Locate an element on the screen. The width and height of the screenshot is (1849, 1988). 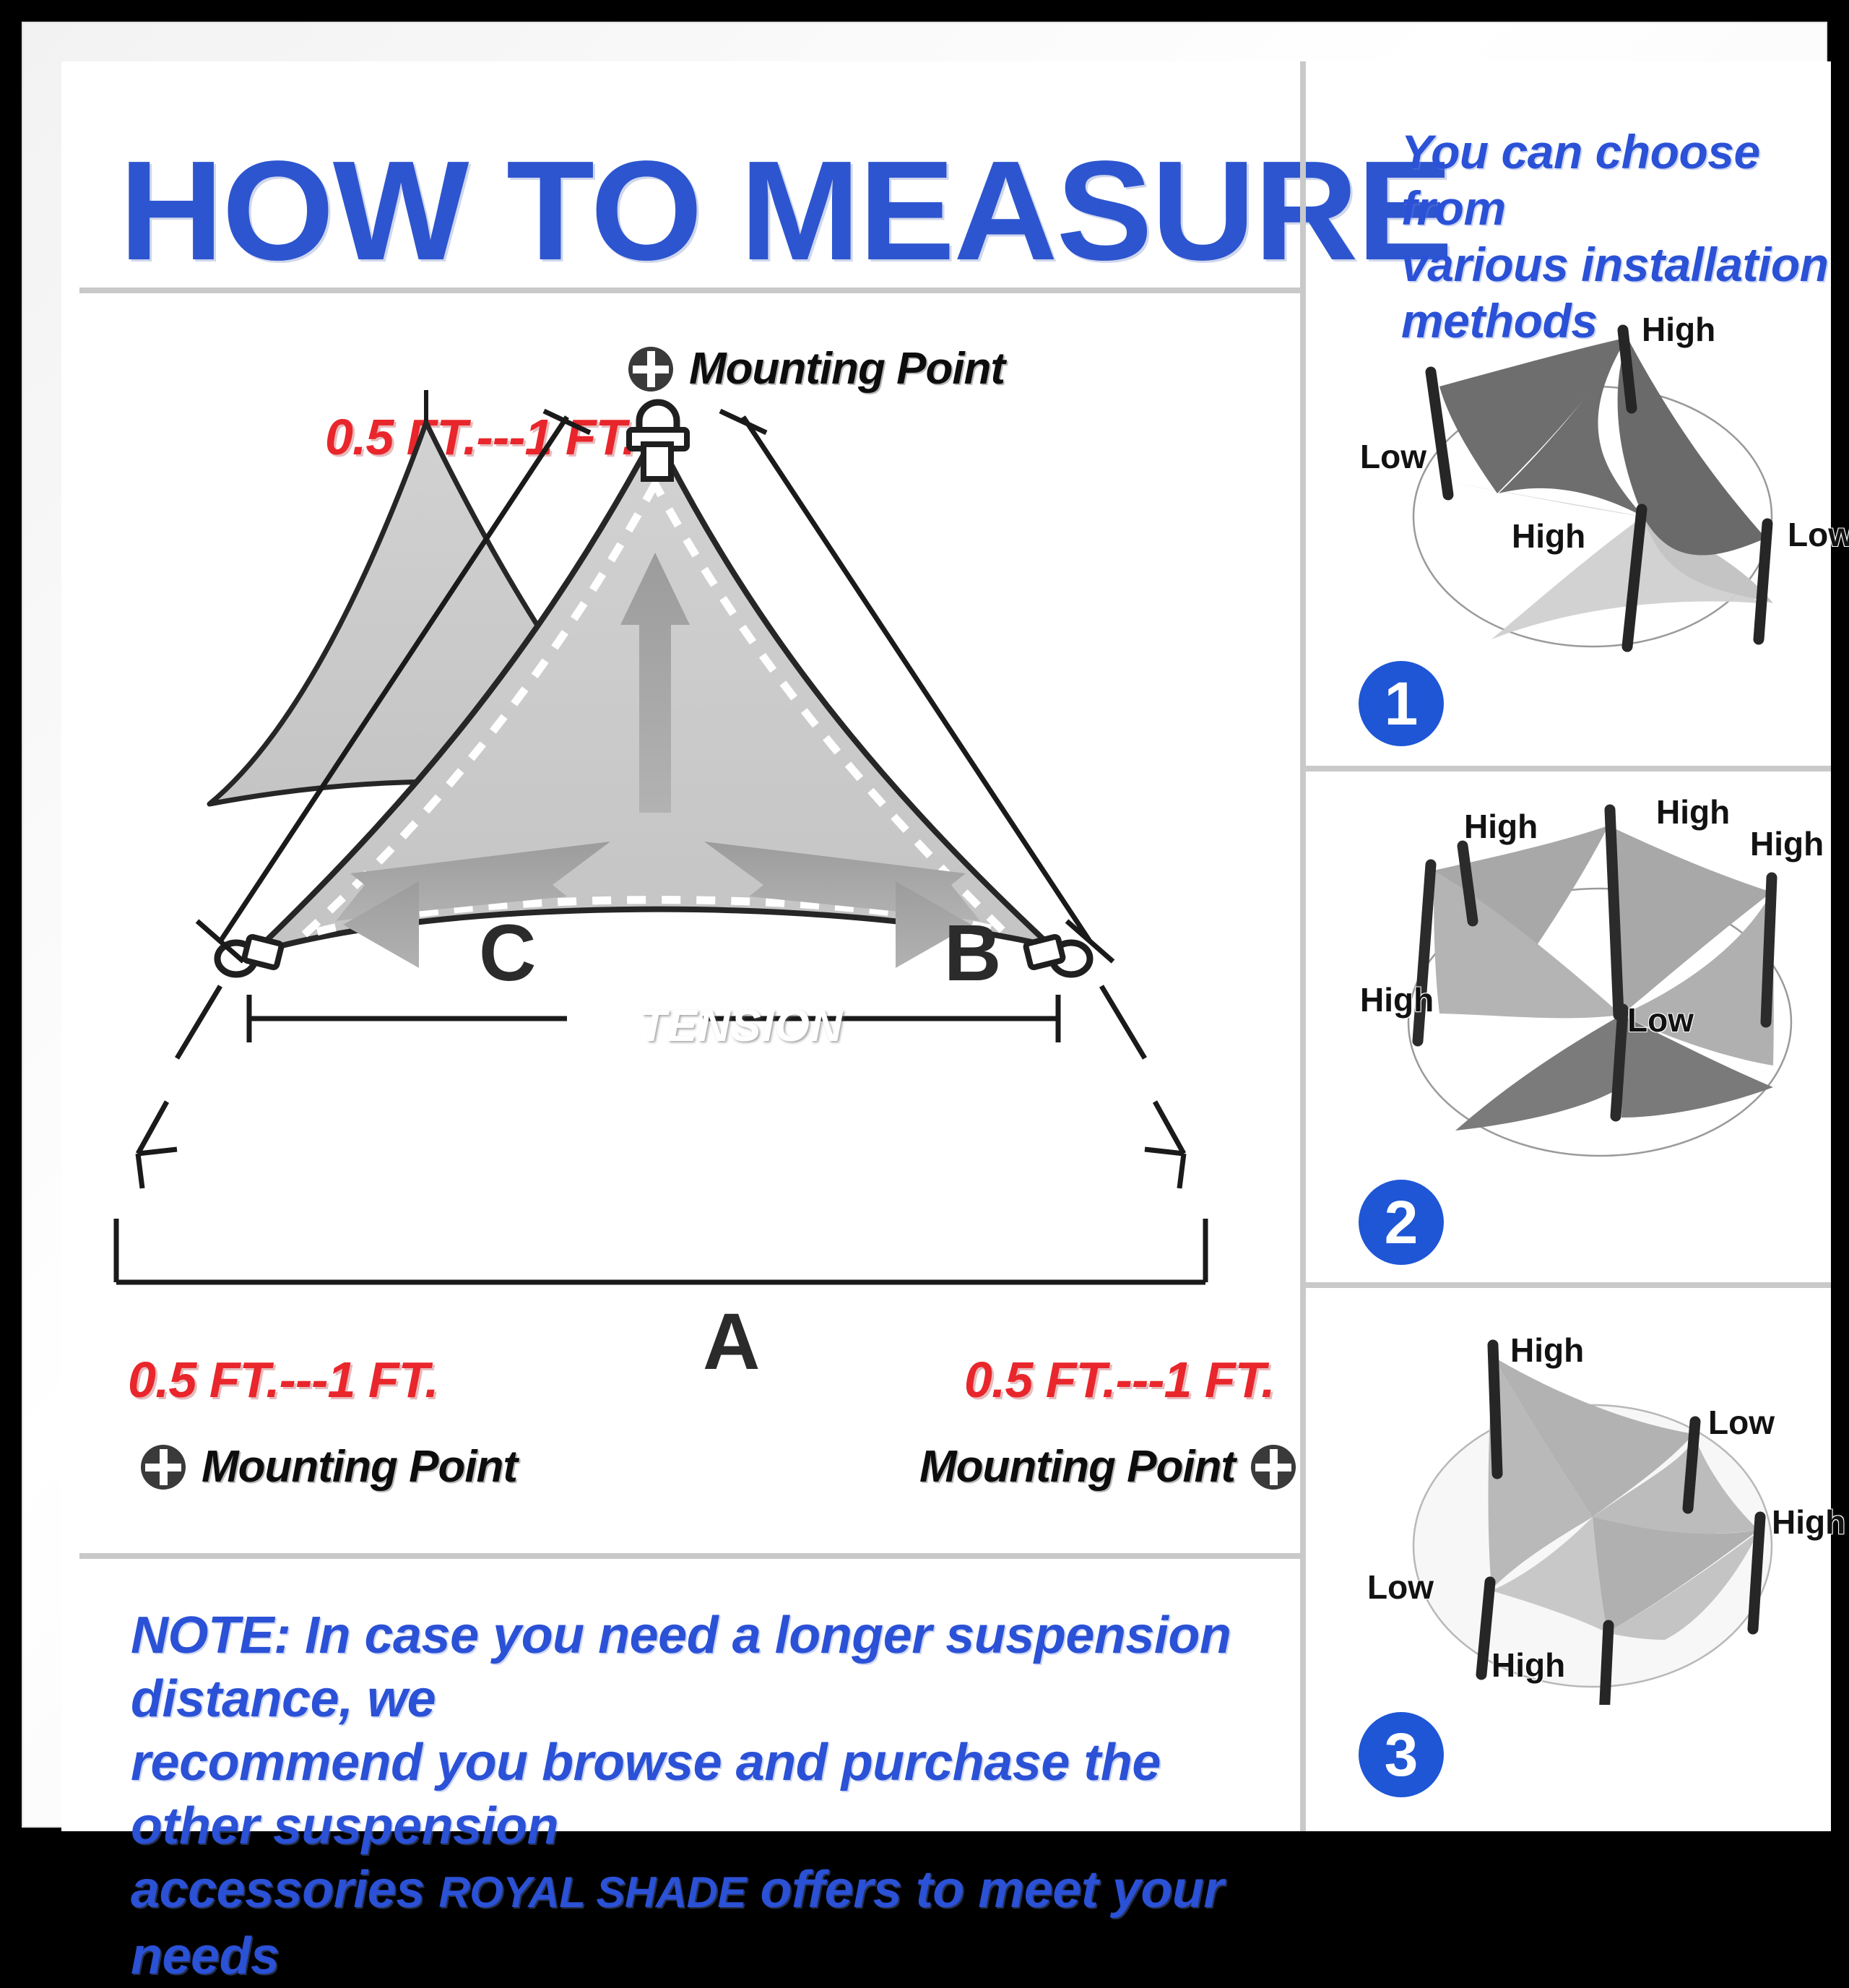
installation-panel-3: High Low High Low High 3 is located at coordinates (1602, 1553).